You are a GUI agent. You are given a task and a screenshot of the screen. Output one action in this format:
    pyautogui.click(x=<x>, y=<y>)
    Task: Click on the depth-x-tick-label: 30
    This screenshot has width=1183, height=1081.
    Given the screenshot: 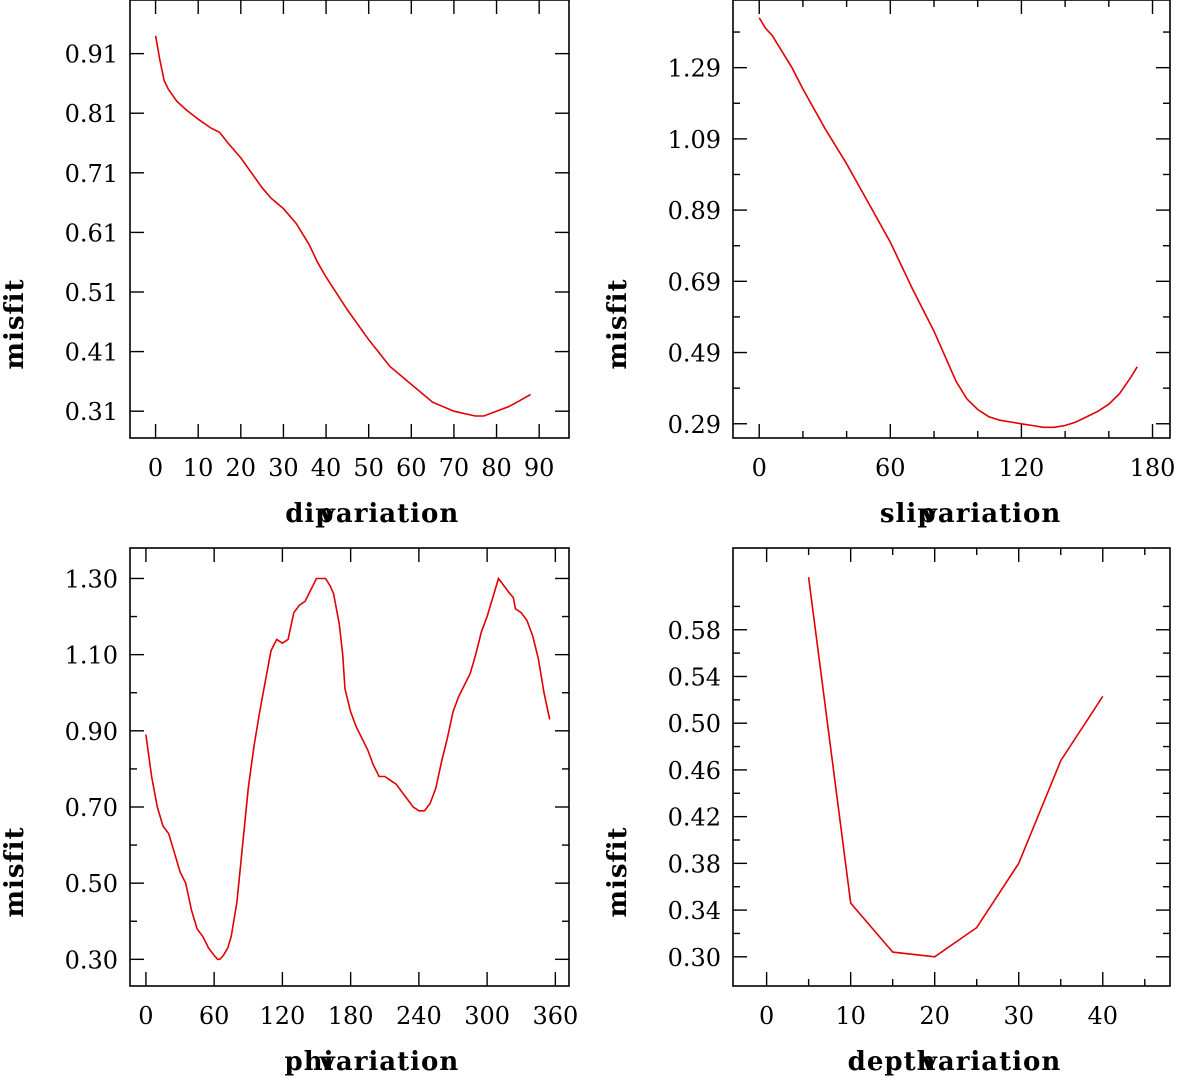 What is the action you would take?
    pyautogui.click(x=1018, y=1016)
    